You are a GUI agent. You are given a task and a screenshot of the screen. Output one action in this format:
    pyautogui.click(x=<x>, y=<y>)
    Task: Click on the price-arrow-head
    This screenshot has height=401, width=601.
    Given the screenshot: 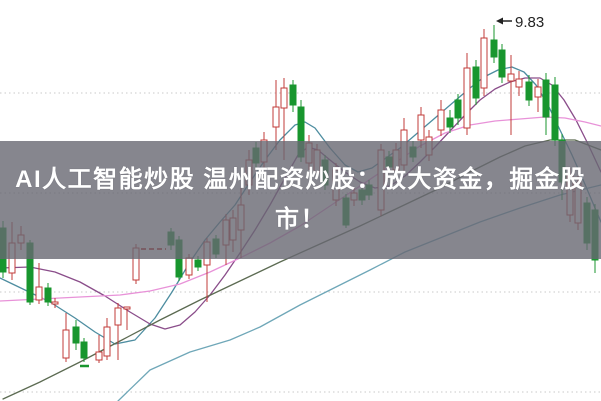 What is the action you would take?
    pyautogui.click(x=499, y=21)
    